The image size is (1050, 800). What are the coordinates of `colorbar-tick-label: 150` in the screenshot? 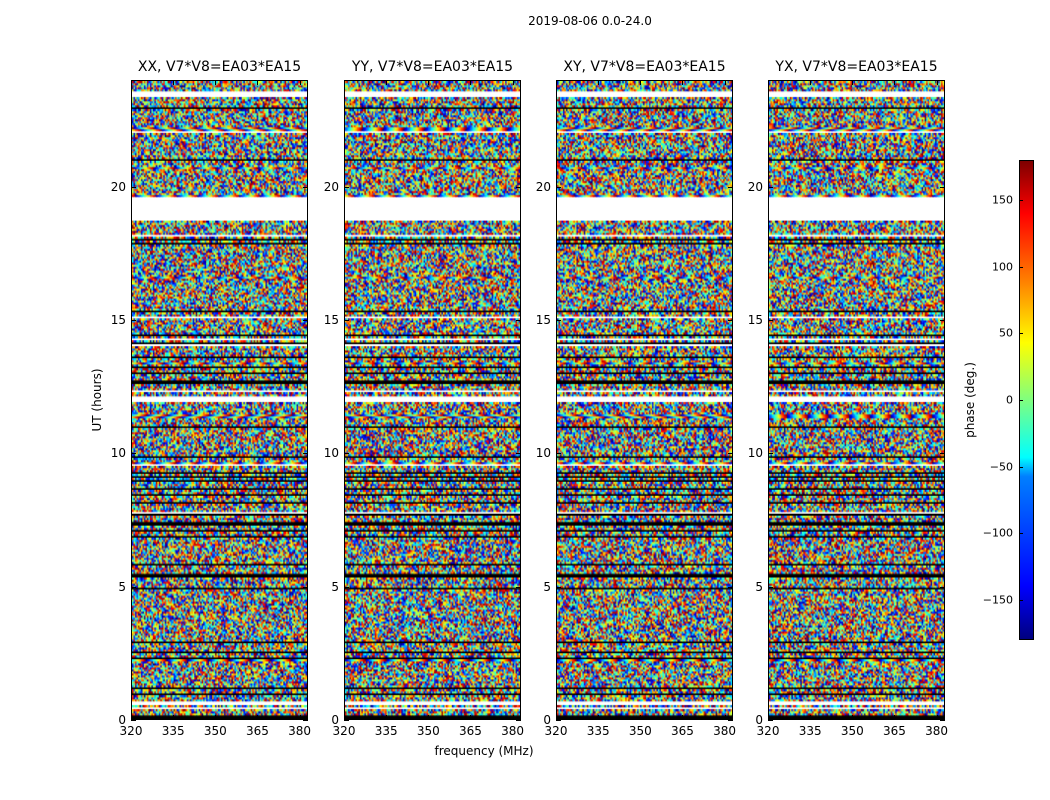 It's located at (1002, 200).